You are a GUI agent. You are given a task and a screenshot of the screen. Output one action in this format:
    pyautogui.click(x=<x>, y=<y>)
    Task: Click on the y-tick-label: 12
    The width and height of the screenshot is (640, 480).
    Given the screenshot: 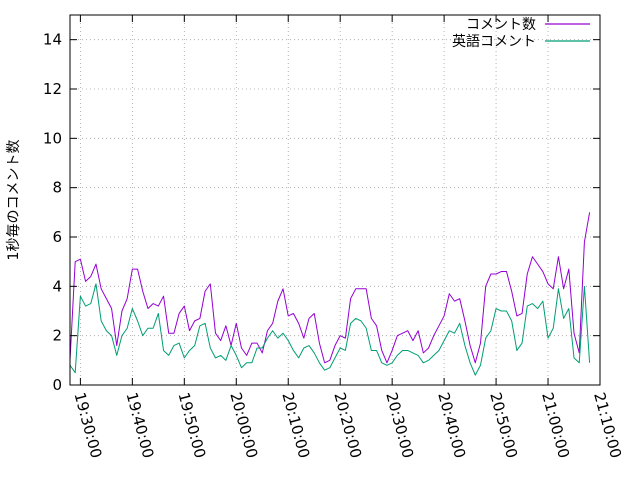 What is the action you would take?
    pyautogui.click(x=52, y=89)
    